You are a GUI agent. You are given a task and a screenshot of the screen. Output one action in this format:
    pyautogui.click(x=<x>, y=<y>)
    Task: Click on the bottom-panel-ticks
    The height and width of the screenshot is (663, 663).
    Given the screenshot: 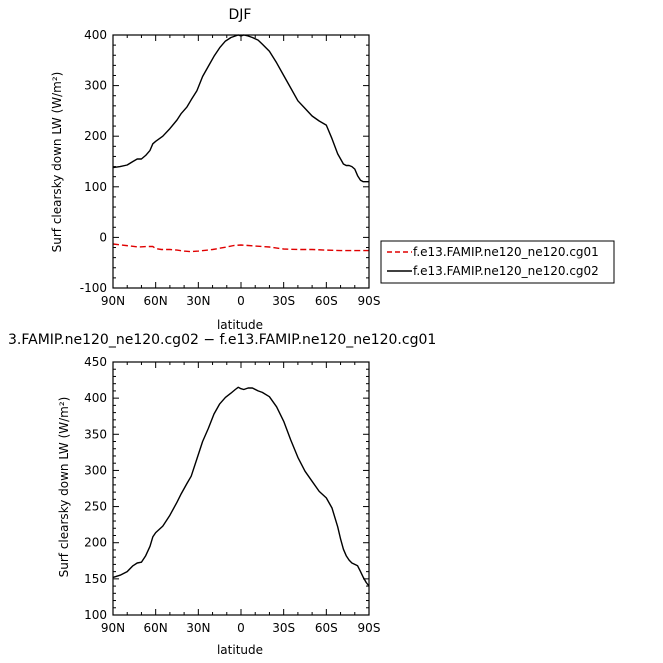 What is the action you would take?
    pyautogui.click(x=241, y=488)
    